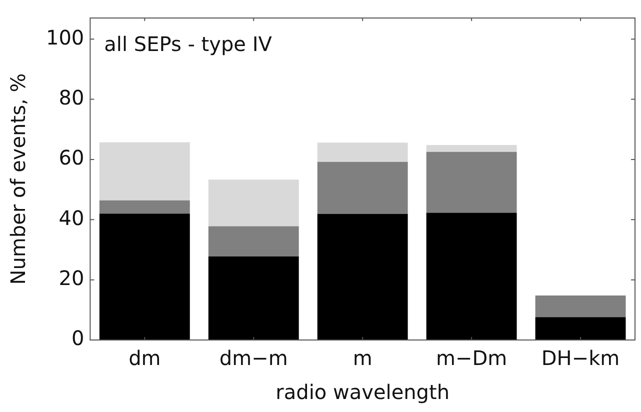 The height and width of the screenshot is (412, 641). Describe the element at coordinates (77, 338) in the screenshot. I see `y-tick-label: 0` at that location.